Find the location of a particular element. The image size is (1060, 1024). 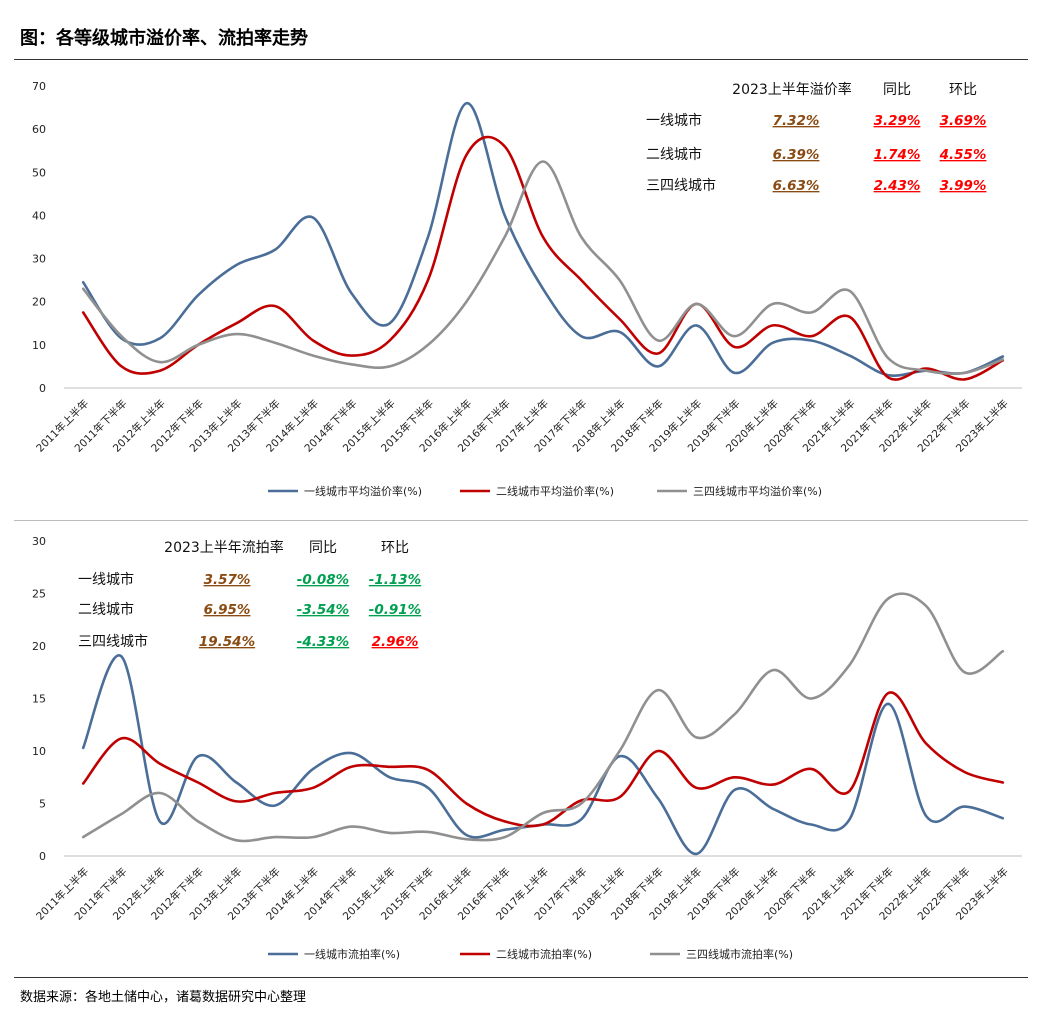

y-tick-label: 50 is located at coordinates (39, 172).